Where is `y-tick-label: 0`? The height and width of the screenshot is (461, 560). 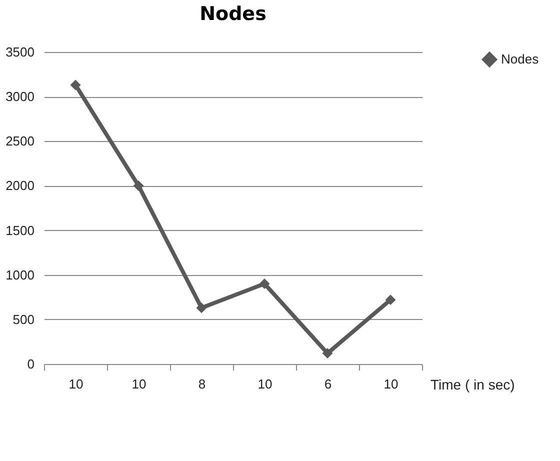
y-tick-label: 0 is located at coordinates (30, 364).